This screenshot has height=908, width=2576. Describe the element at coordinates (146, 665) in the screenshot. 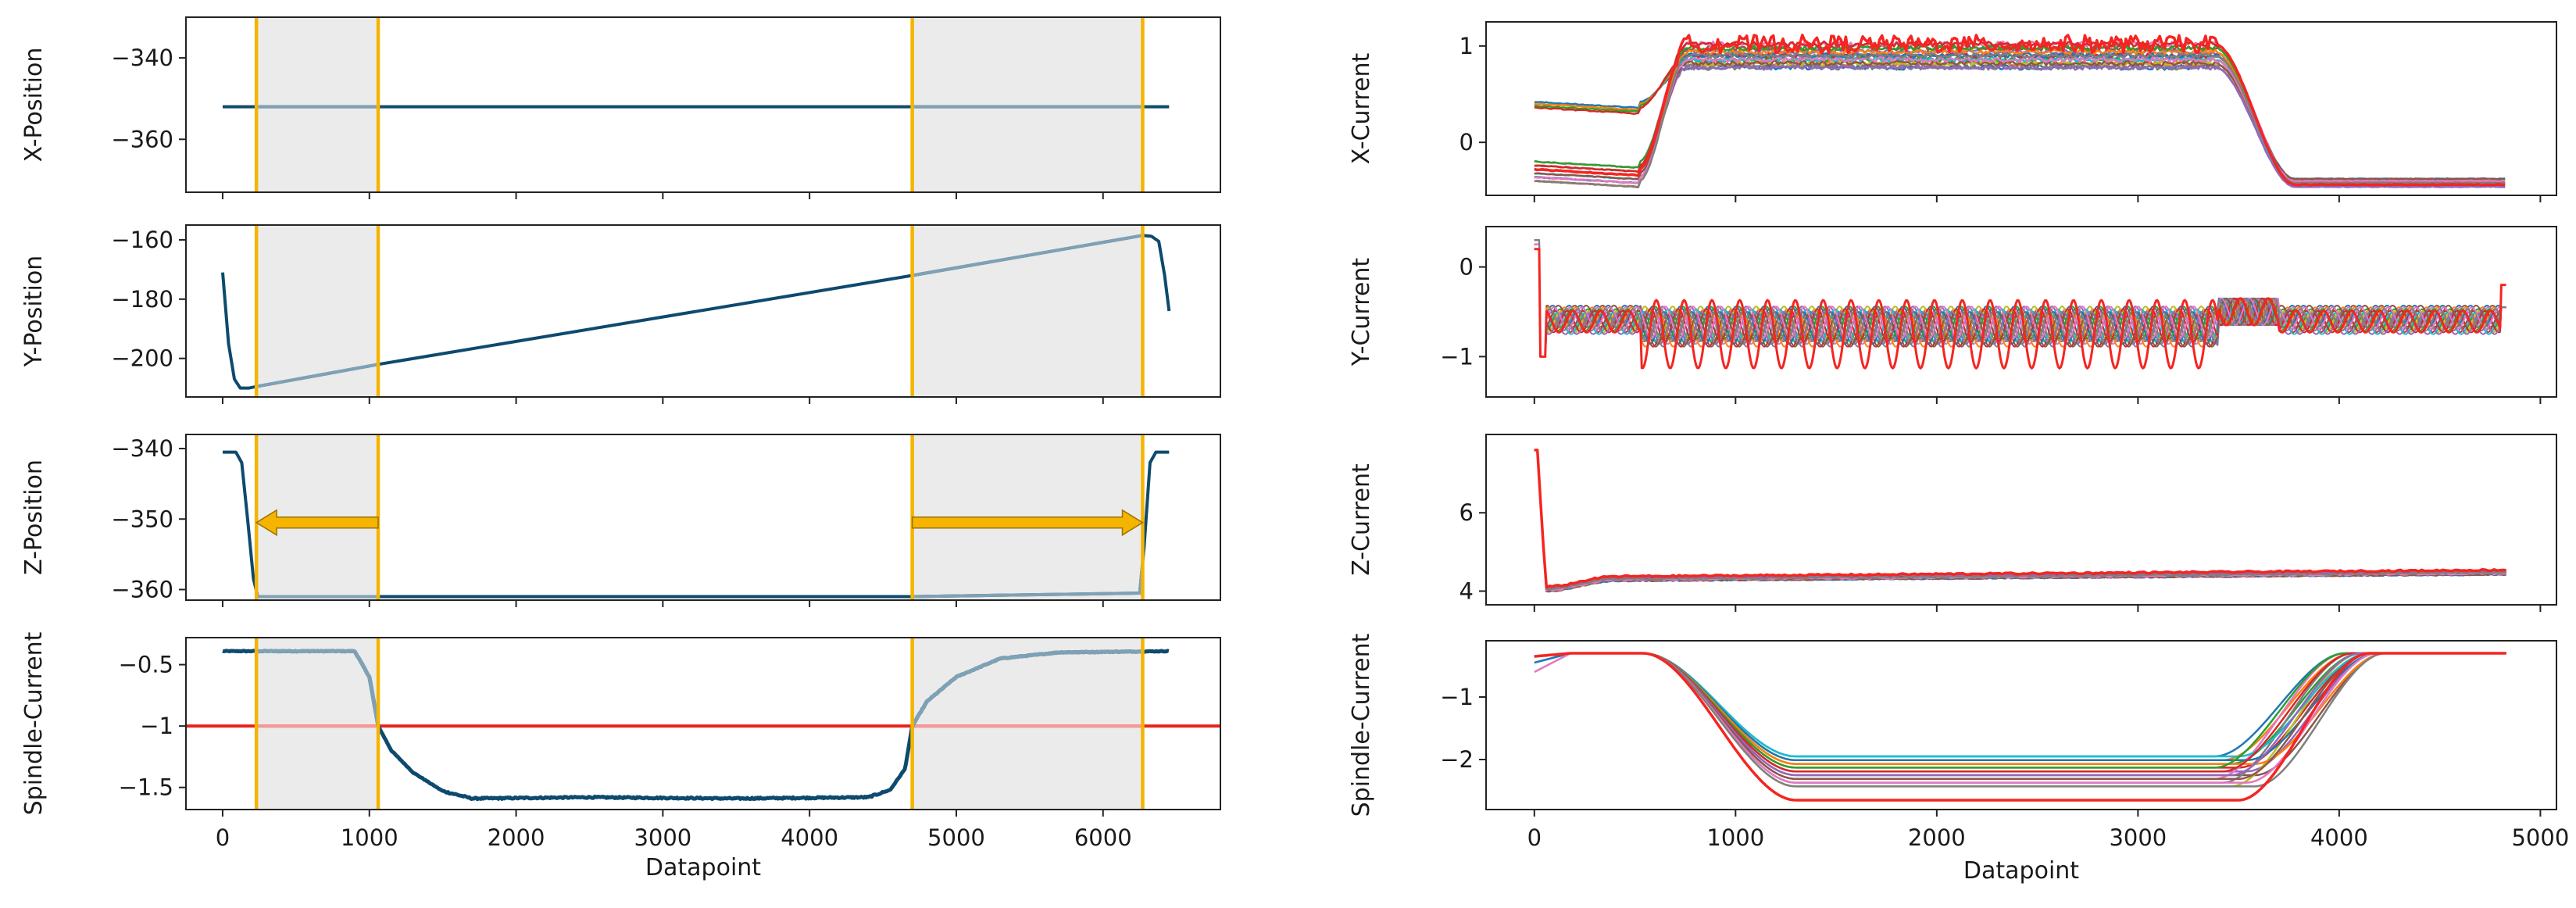

I see `y-tick-label: −0.5` at that location.